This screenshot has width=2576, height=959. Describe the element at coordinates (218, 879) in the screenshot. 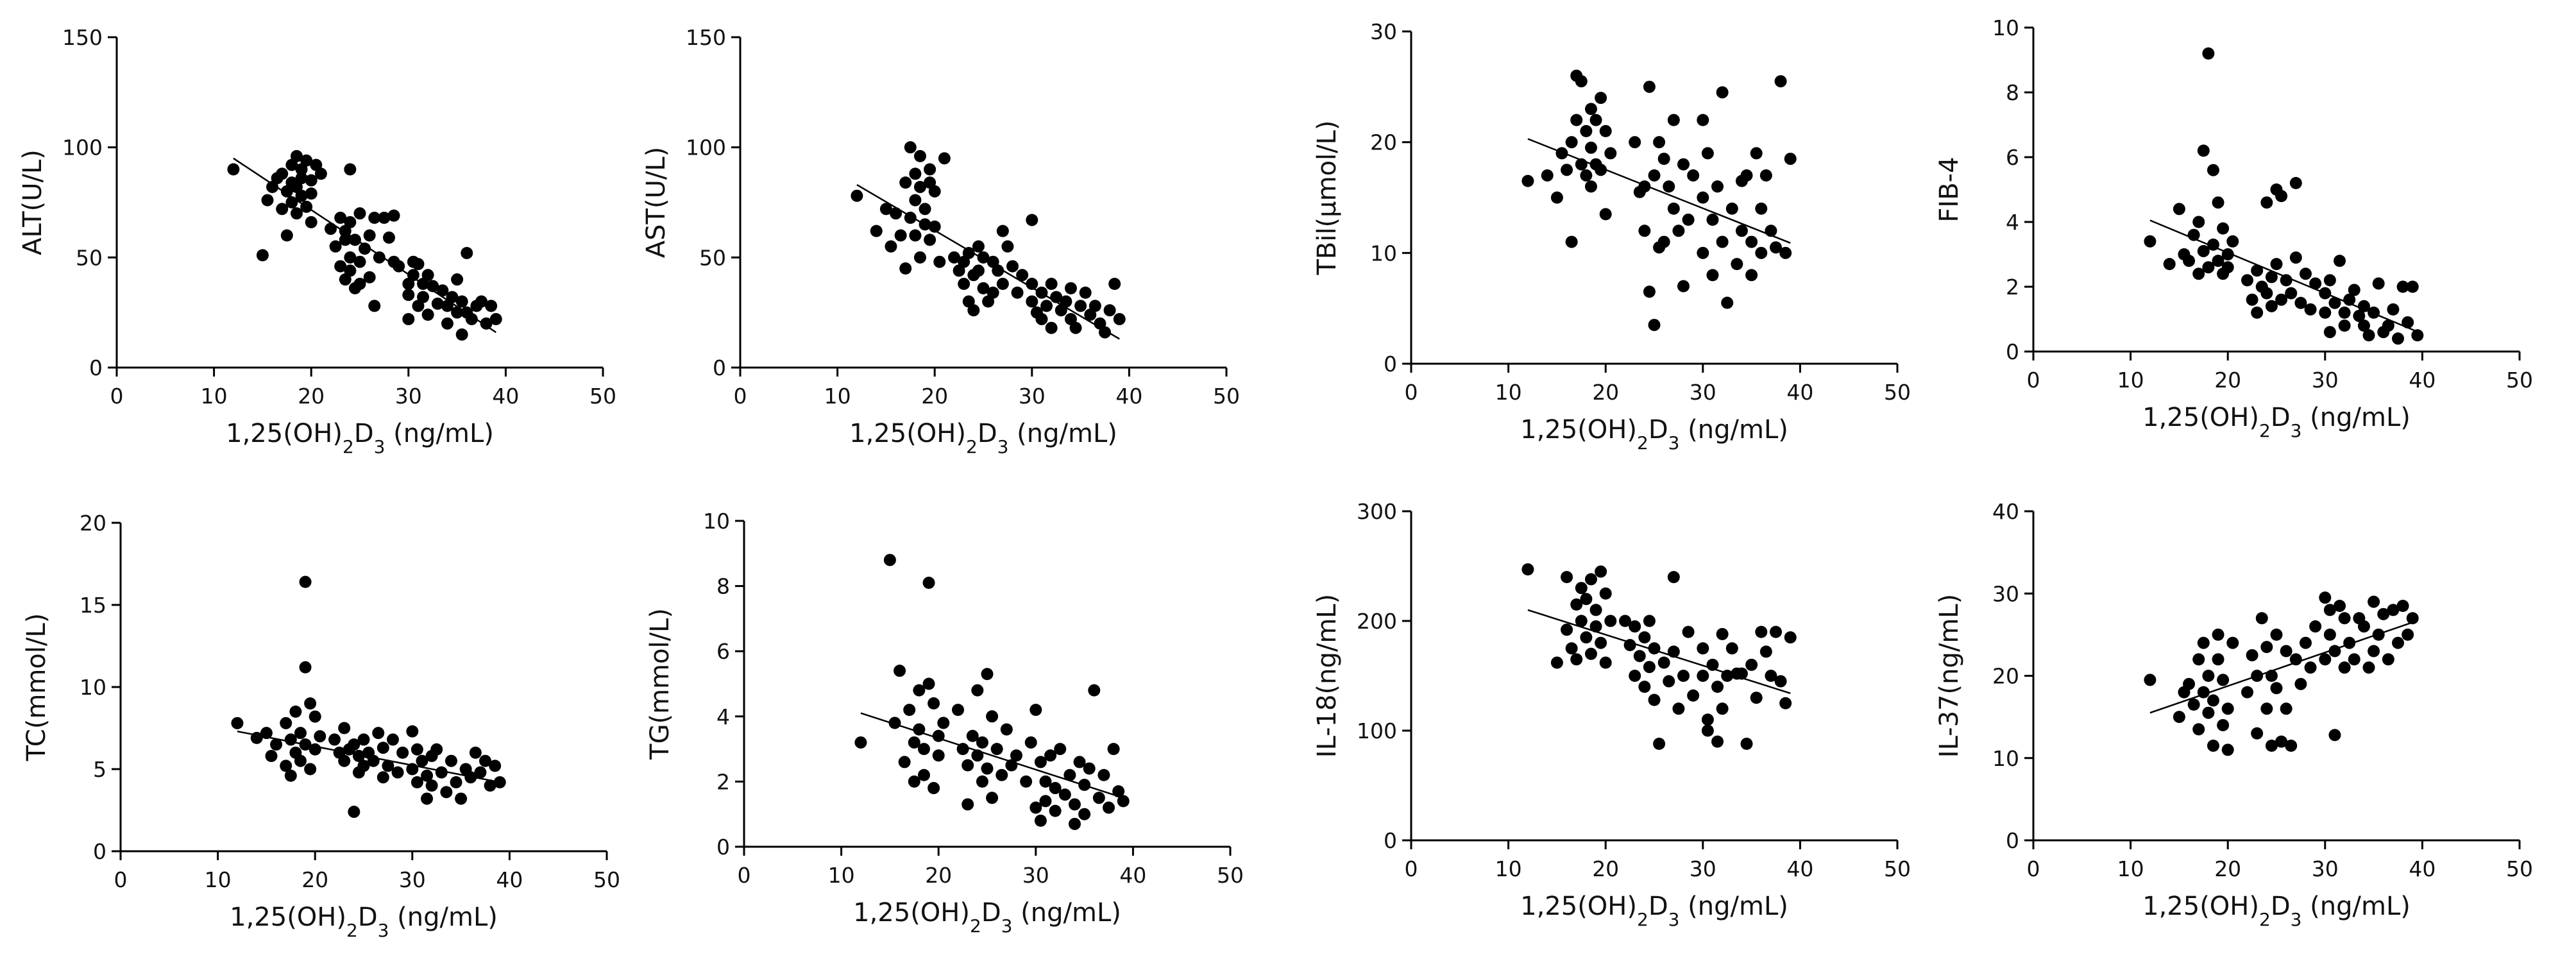

I see `x-tick-label: 10` at that location.